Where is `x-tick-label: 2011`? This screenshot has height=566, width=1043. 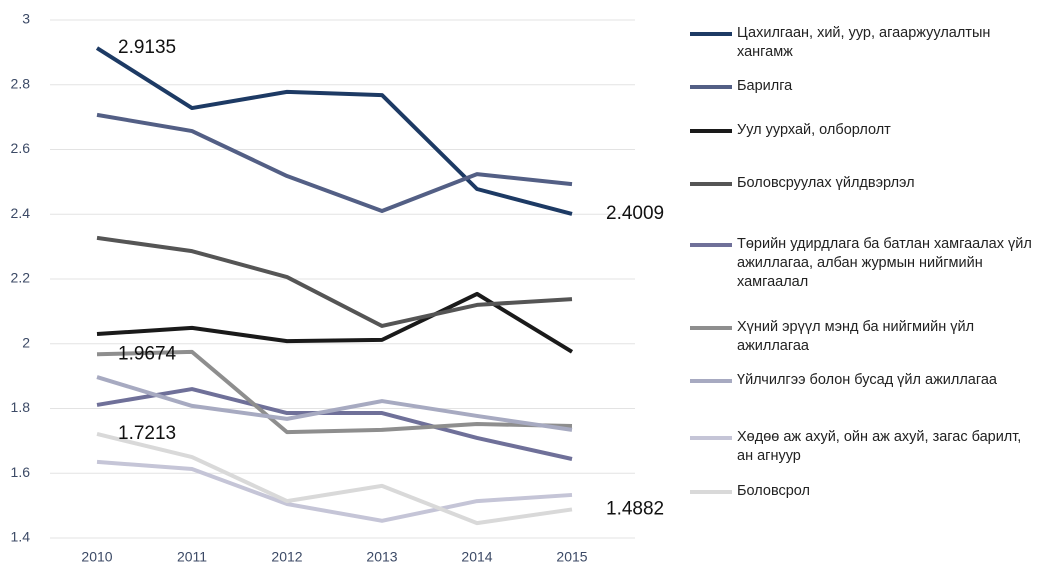
x-tick-label: 2011 is located at coordinates (192, 557).